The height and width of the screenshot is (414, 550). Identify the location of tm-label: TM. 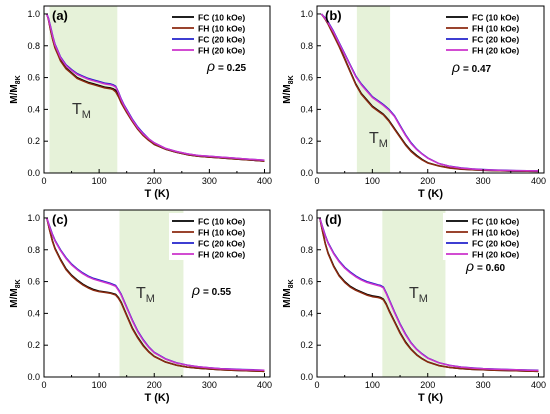
(81, 111).